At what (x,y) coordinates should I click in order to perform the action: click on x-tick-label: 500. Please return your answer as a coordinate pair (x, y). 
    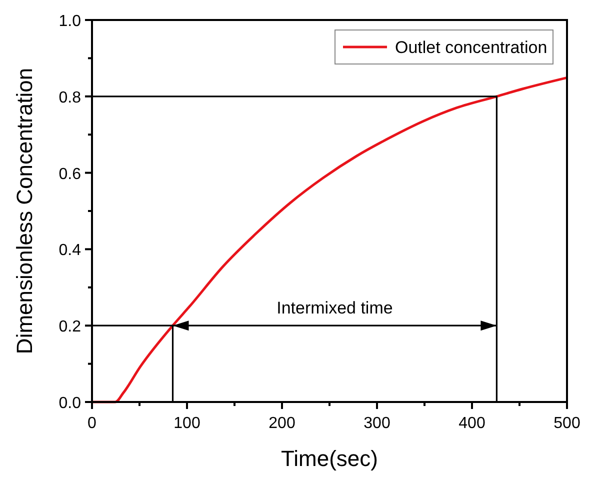
    Looking at the image, I should click on (567, 423).